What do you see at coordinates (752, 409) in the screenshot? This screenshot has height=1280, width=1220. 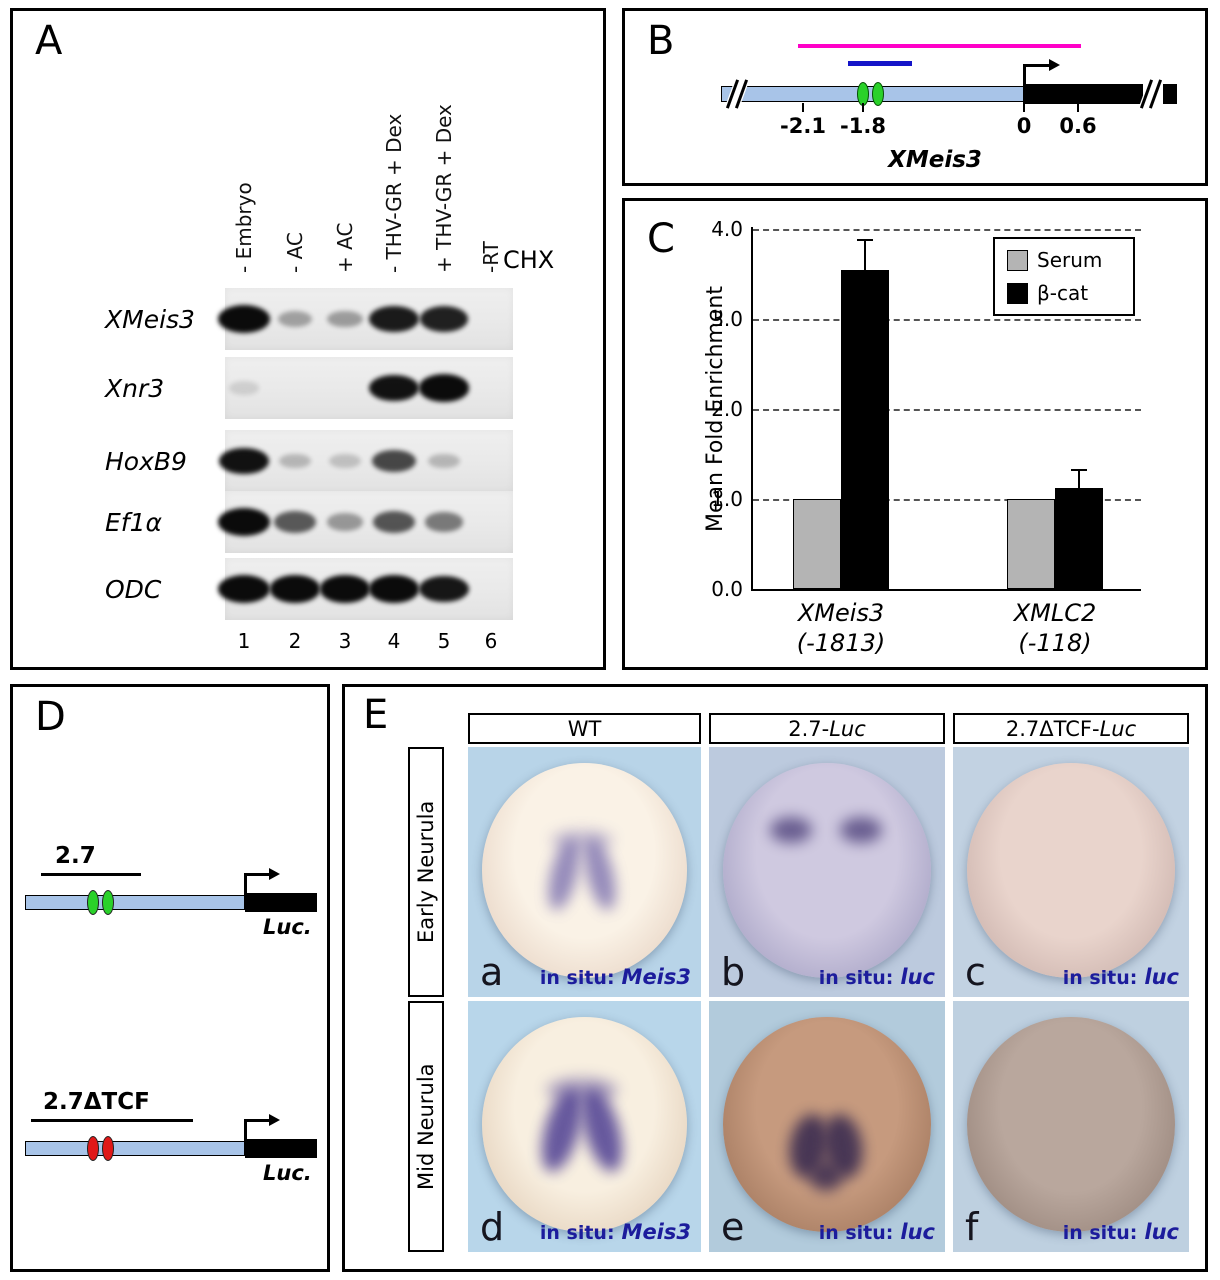 I see `y-axis-line` at bounding box center [752, 409].